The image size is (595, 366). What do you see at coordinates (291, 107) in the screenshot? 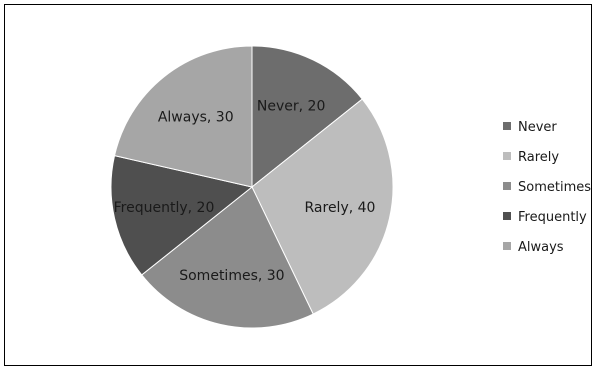
I see `data-label-never: Never, 20` at bounding box center [291, 107].